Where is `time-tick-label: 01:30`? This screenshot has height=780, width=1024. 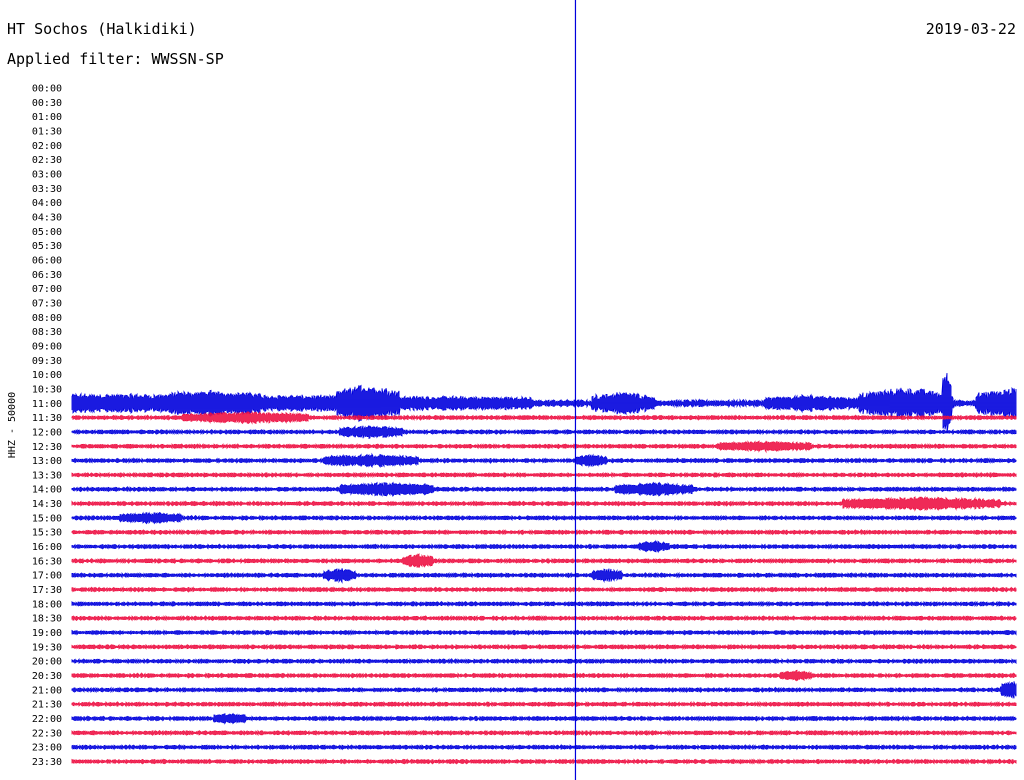 time-tick-label: 01:30 is located at coordinates (47, 131).